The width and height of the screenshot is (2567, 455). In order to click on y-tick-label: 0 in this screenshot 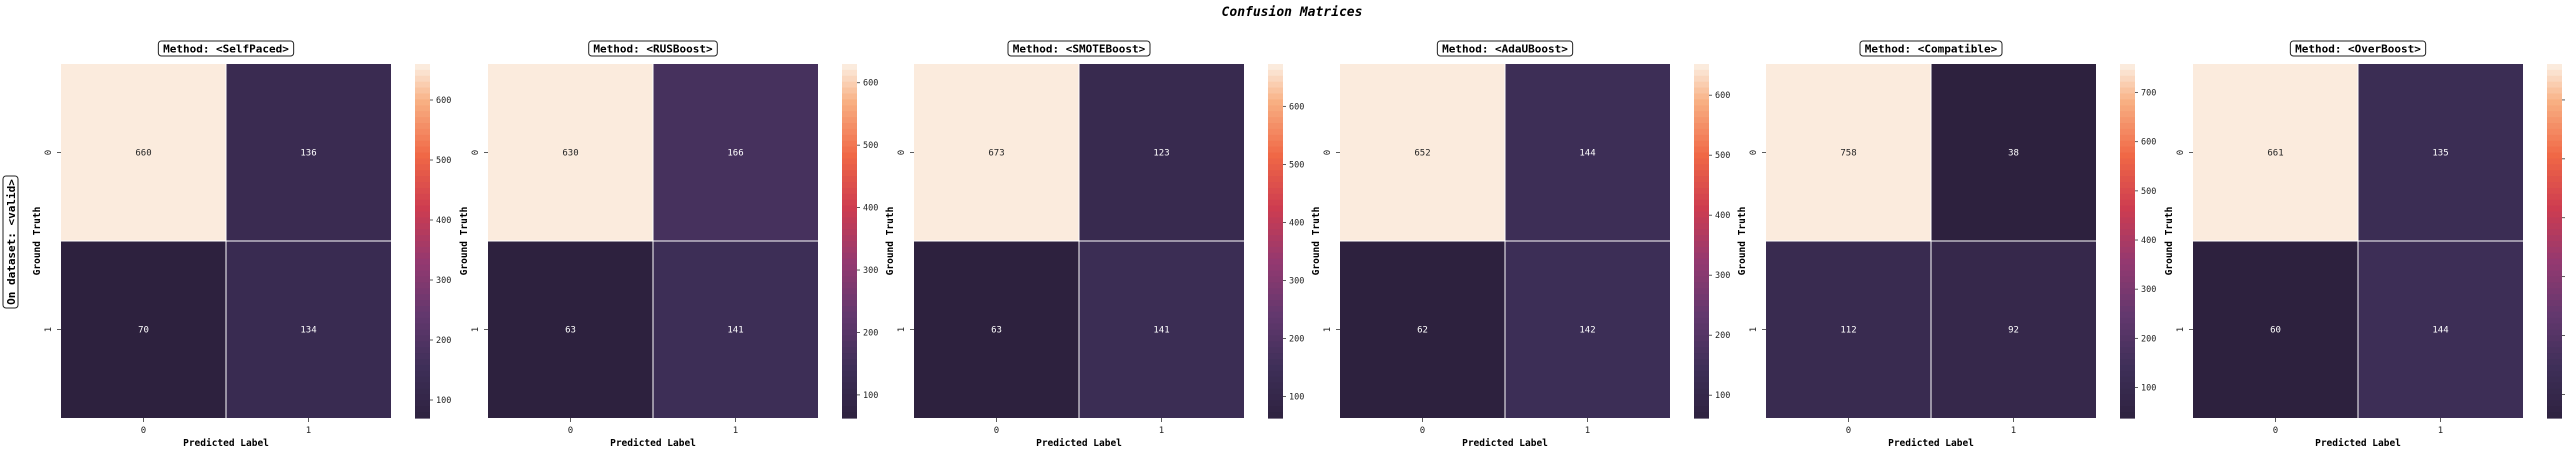, I will do `click(2181, 152)`.